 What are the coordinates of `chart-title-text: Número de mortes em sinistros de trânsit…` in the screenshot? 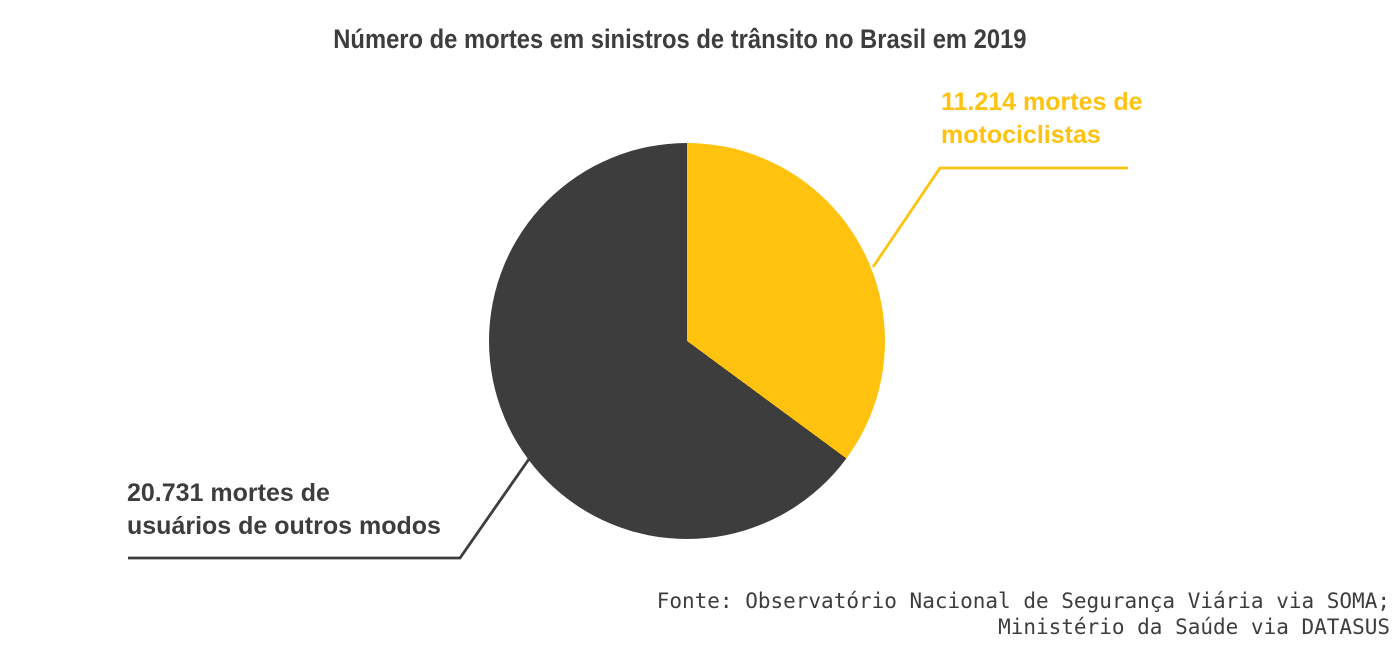 It's located at (680, 39).